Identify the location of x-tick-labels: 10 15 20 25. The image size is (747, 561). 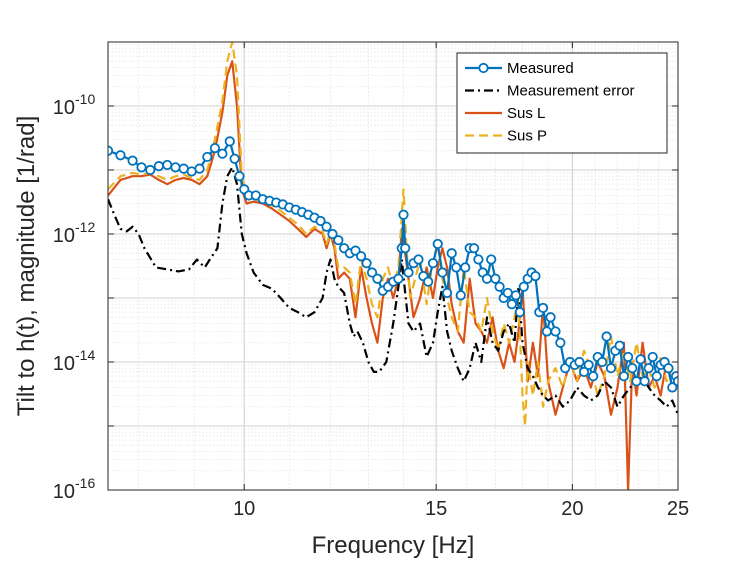
(461, 509).